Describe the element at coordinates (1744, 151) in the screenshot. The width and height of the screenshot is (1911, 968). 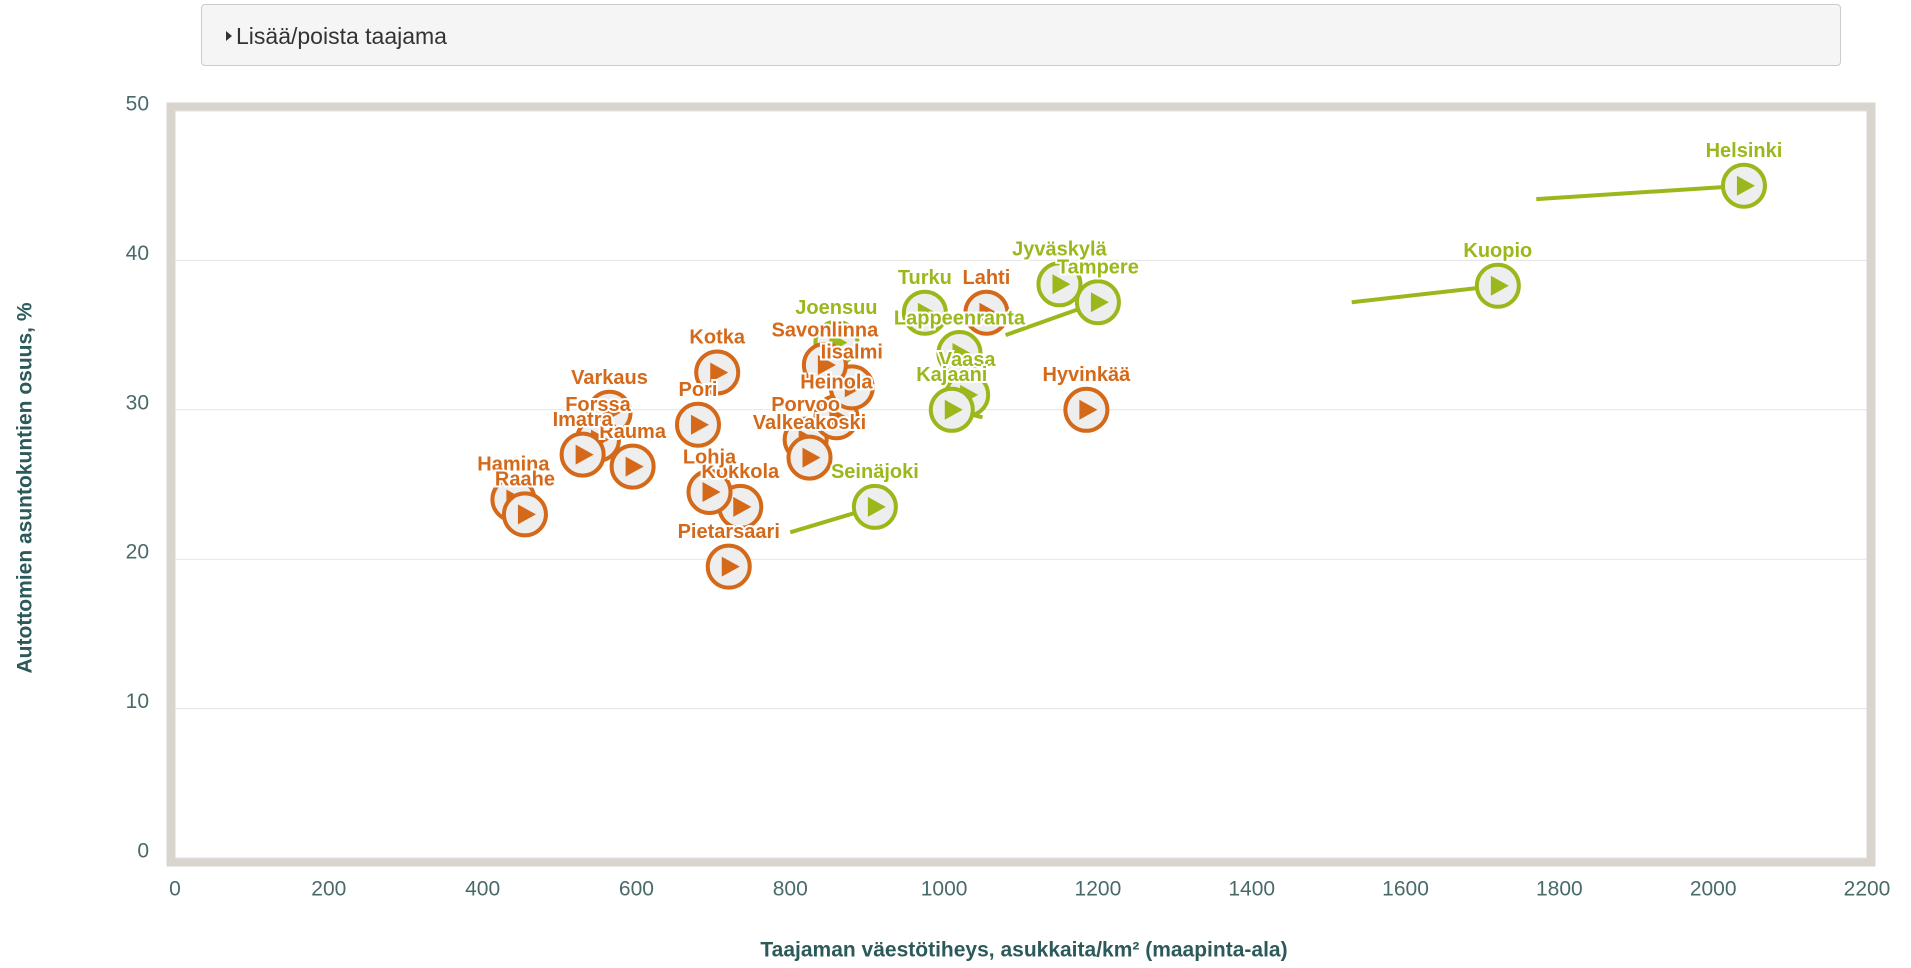
I see `point-label: Helsinki` at that location.